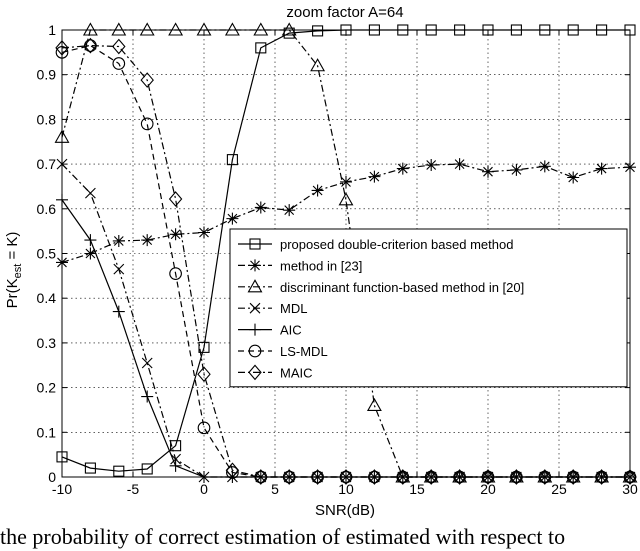  Describe the element at coordinates (12, 248) in the screenshot. I see `y-axis-label-tail: = K)` at that location.